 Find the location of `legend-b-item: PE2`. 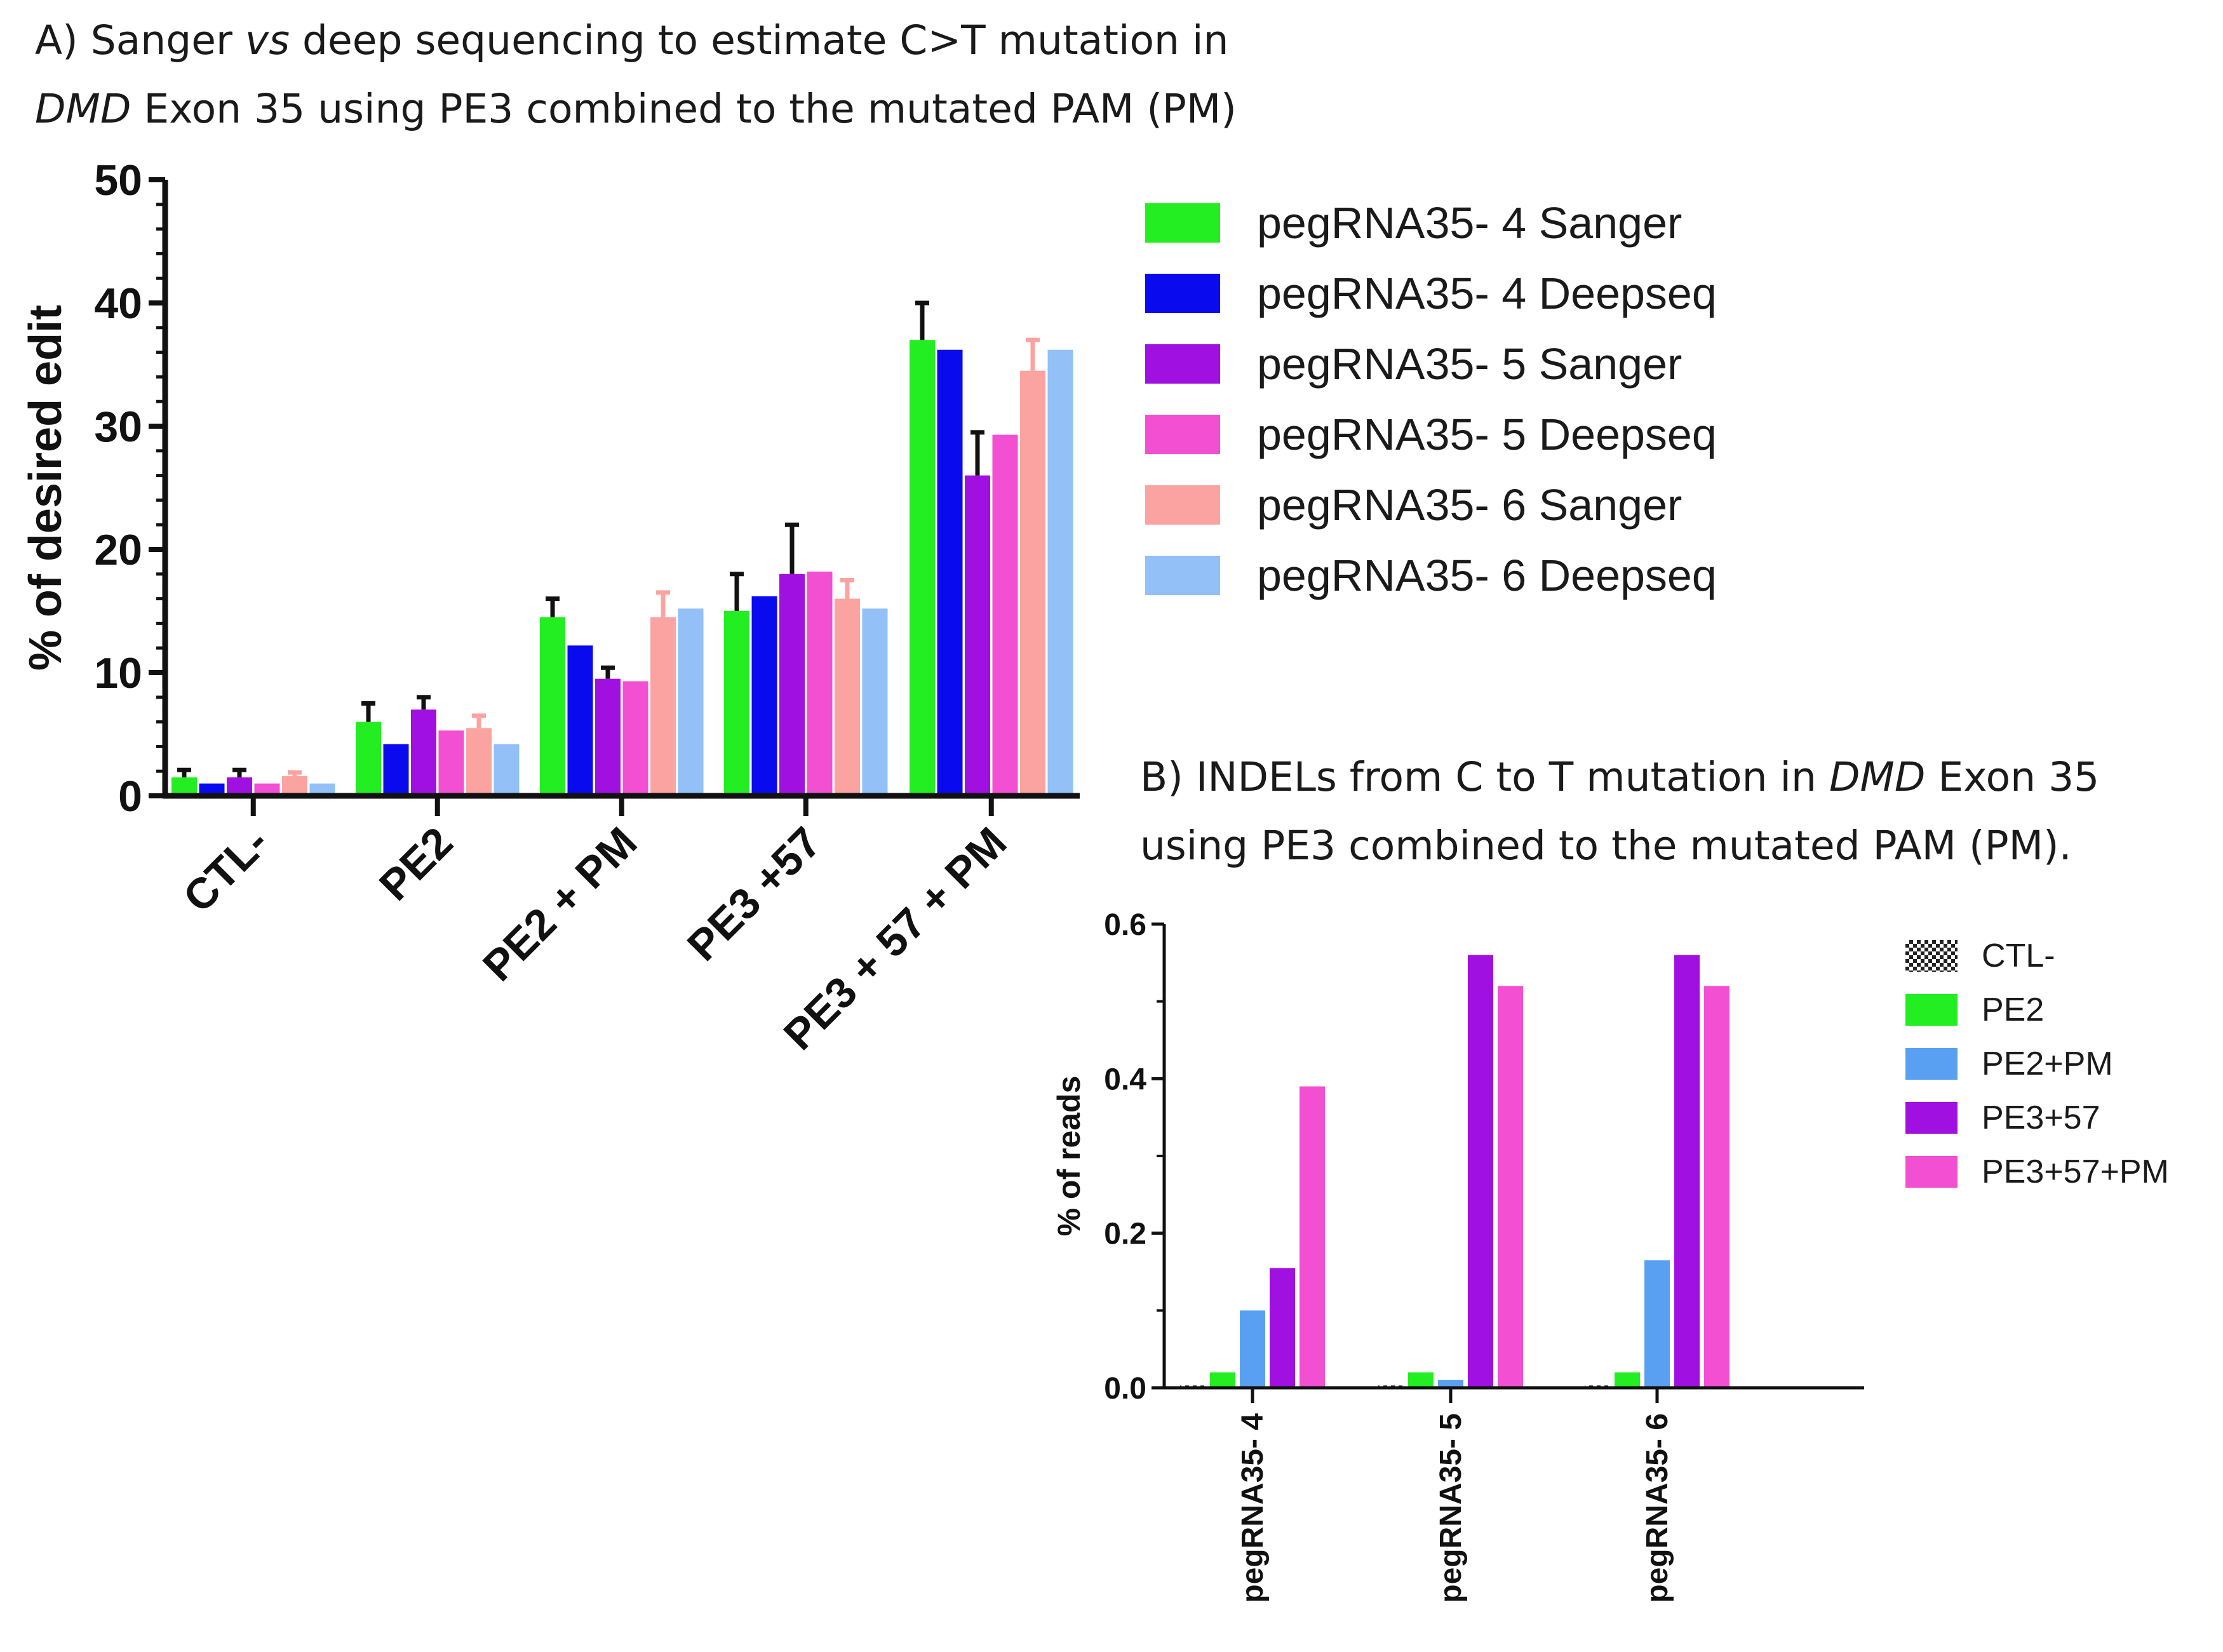

legend-b-item: PE2 is located at coordinates (1974, 1010).